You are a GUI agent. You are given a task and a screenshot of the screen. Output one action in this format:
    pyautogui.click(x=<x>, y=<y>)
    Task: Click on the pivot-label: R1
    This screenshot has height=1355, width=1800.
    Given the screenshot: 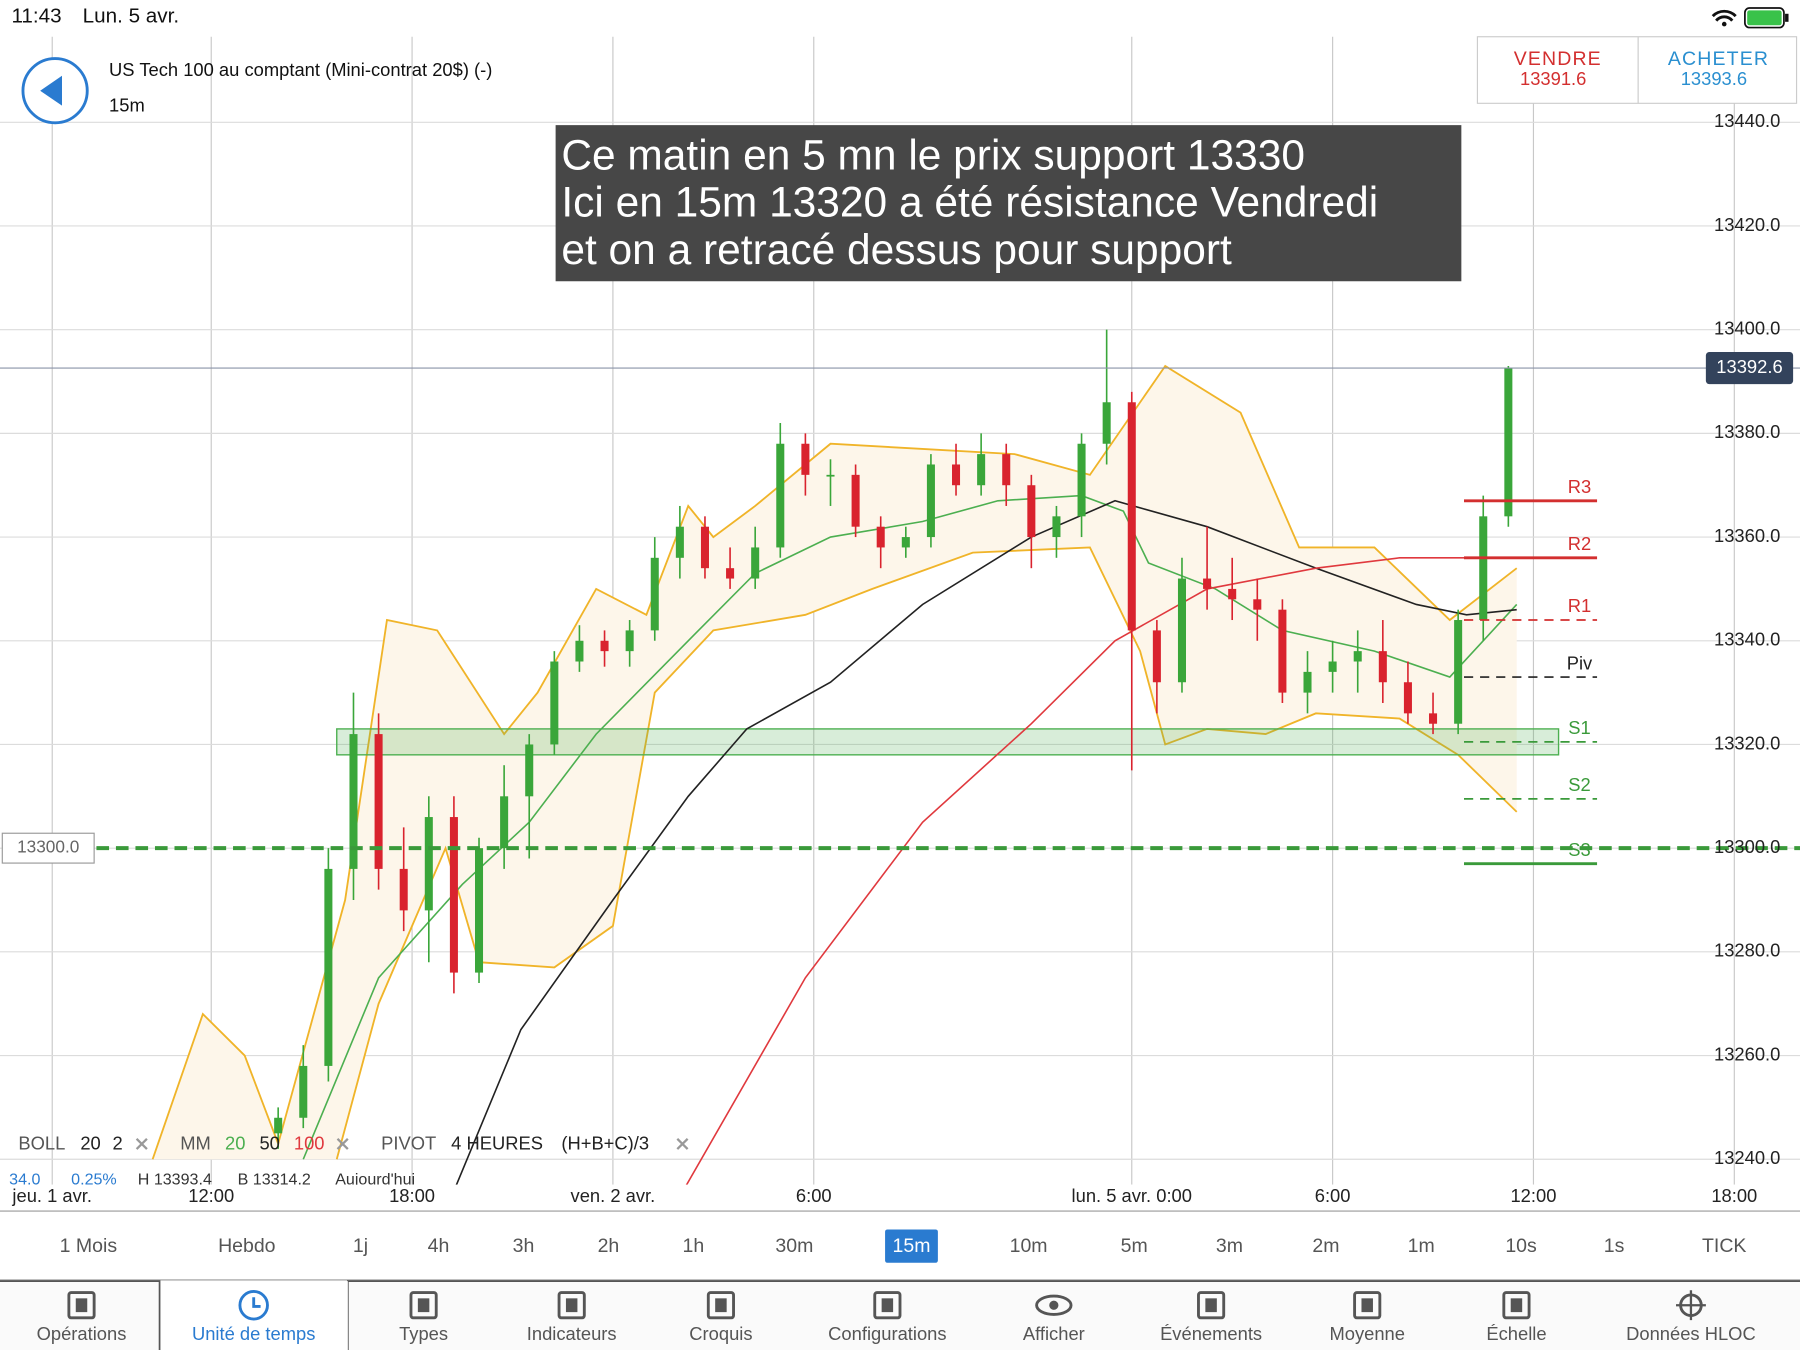 What is the action you would take?
    pyautogui.click(x=1579, y=605)
    